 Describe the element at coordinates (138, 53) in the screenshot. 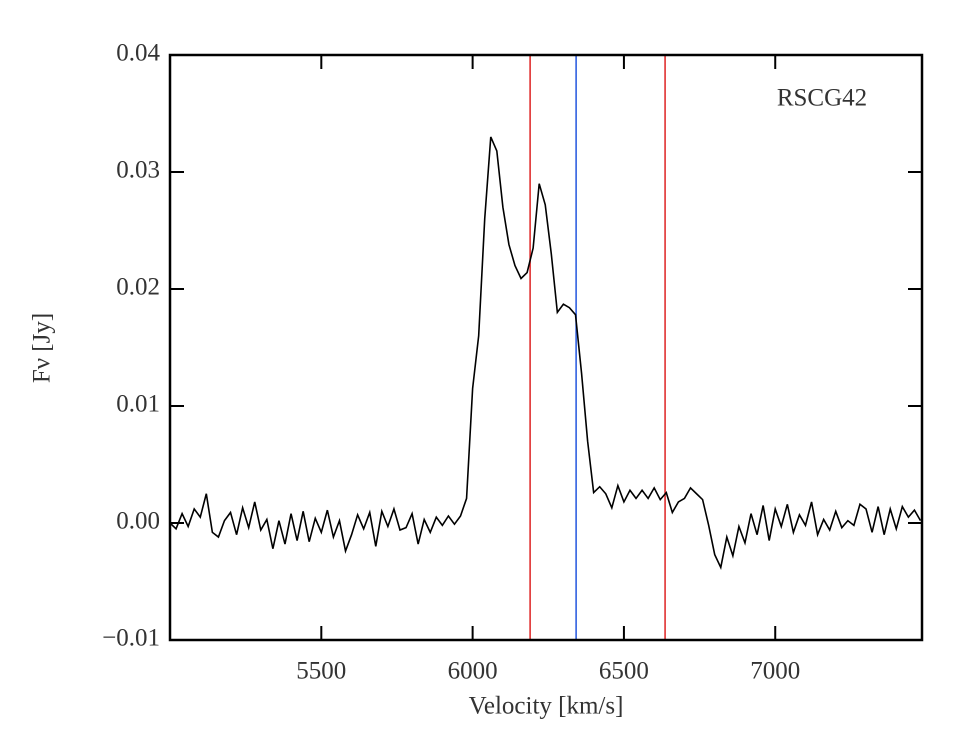

I see `y-tick-label: 0.04` at that location.